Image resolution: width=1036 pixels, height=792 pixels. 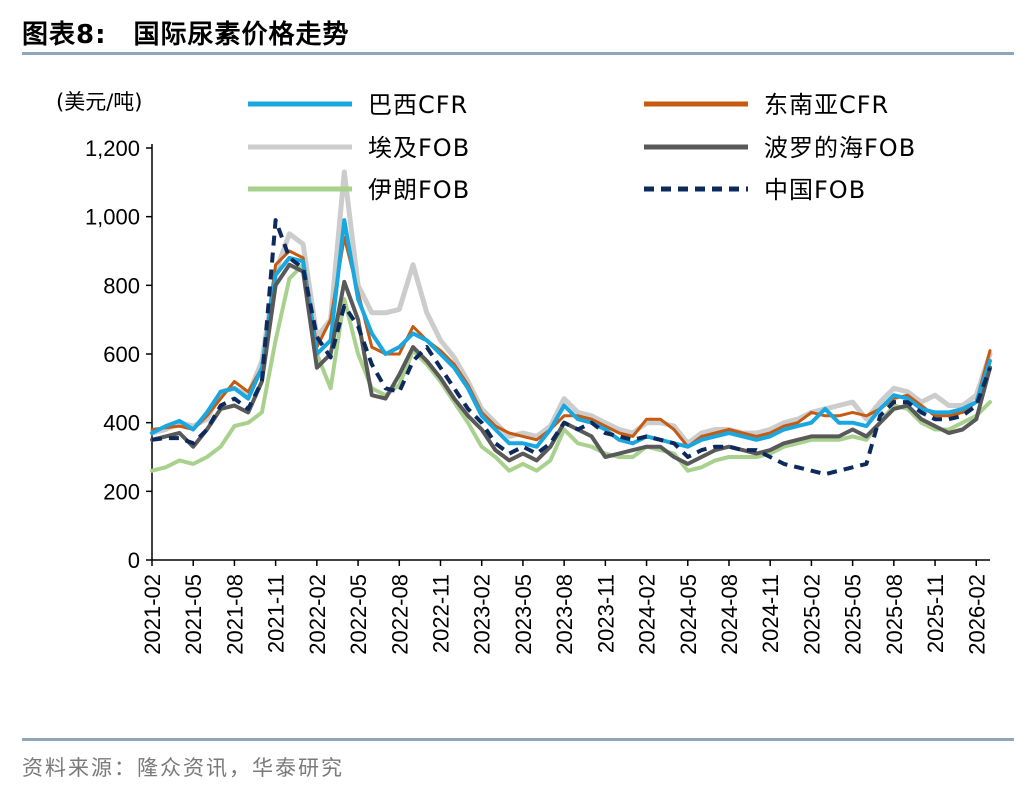 I want to click on x-tick-label: 2025-08, so click(x=894, y=614).